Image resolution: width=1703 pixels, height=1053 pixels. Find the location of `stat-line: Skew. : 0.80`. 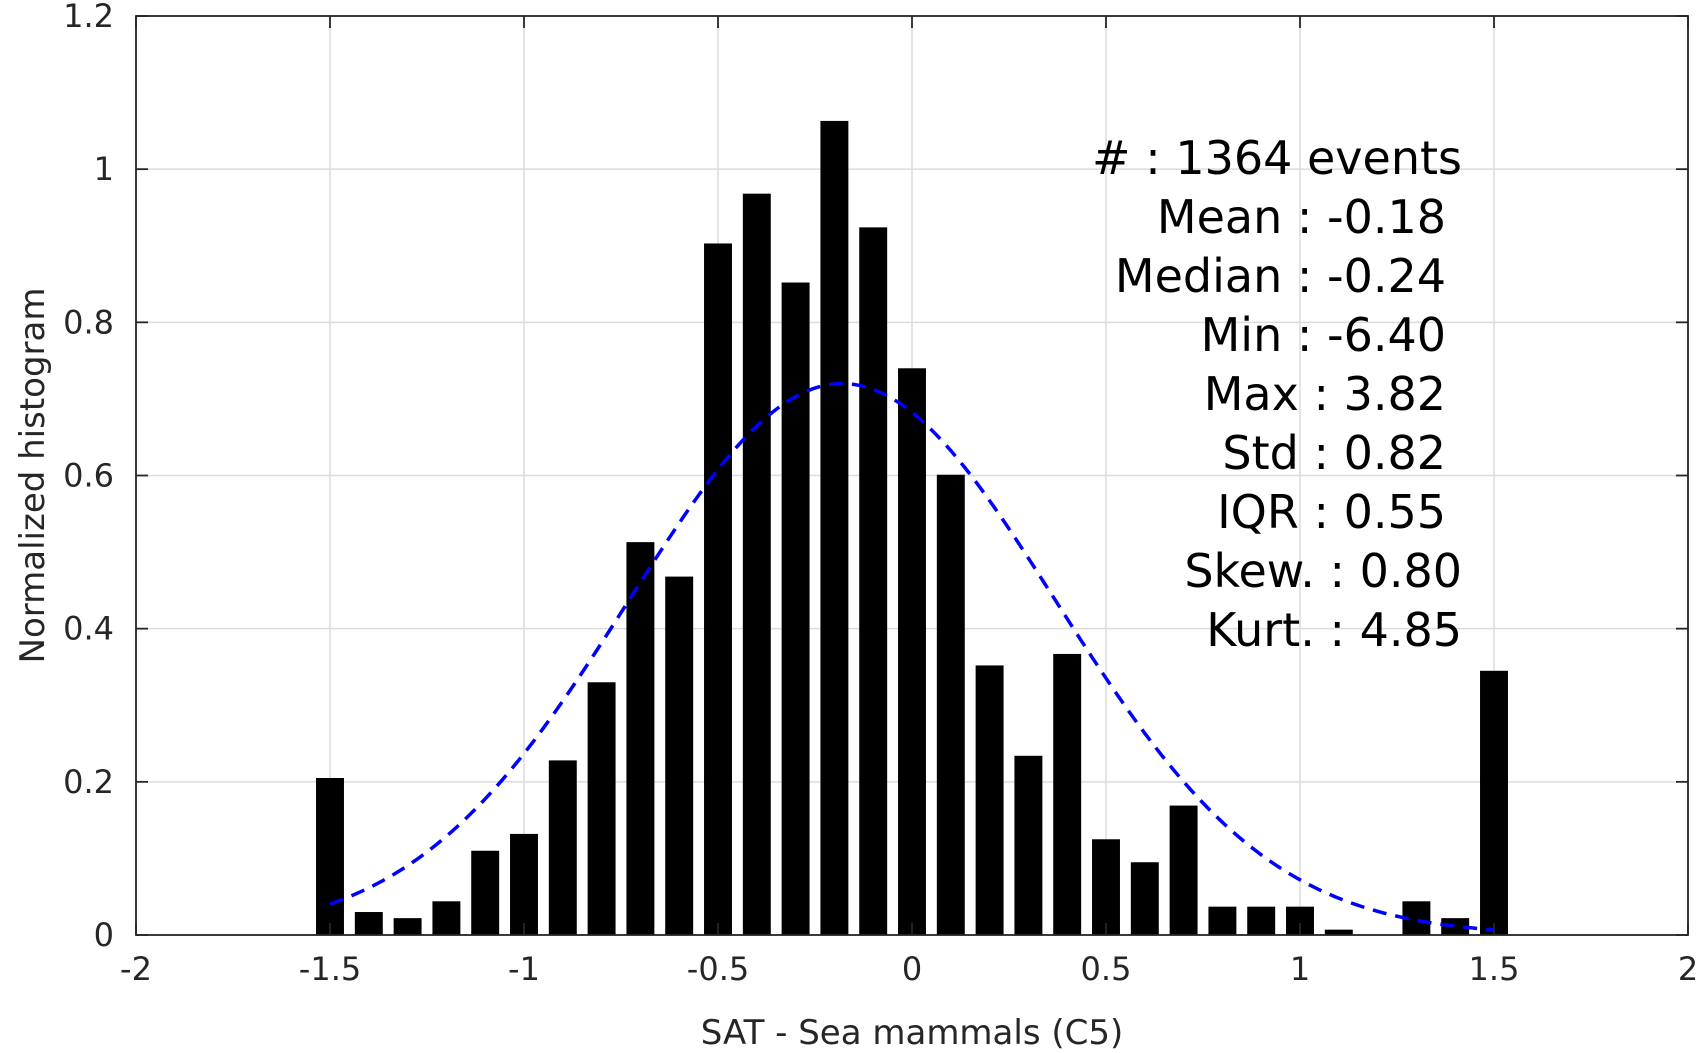

stat-line: Skew. : 0.80 is located at coordinates (1323, 571).